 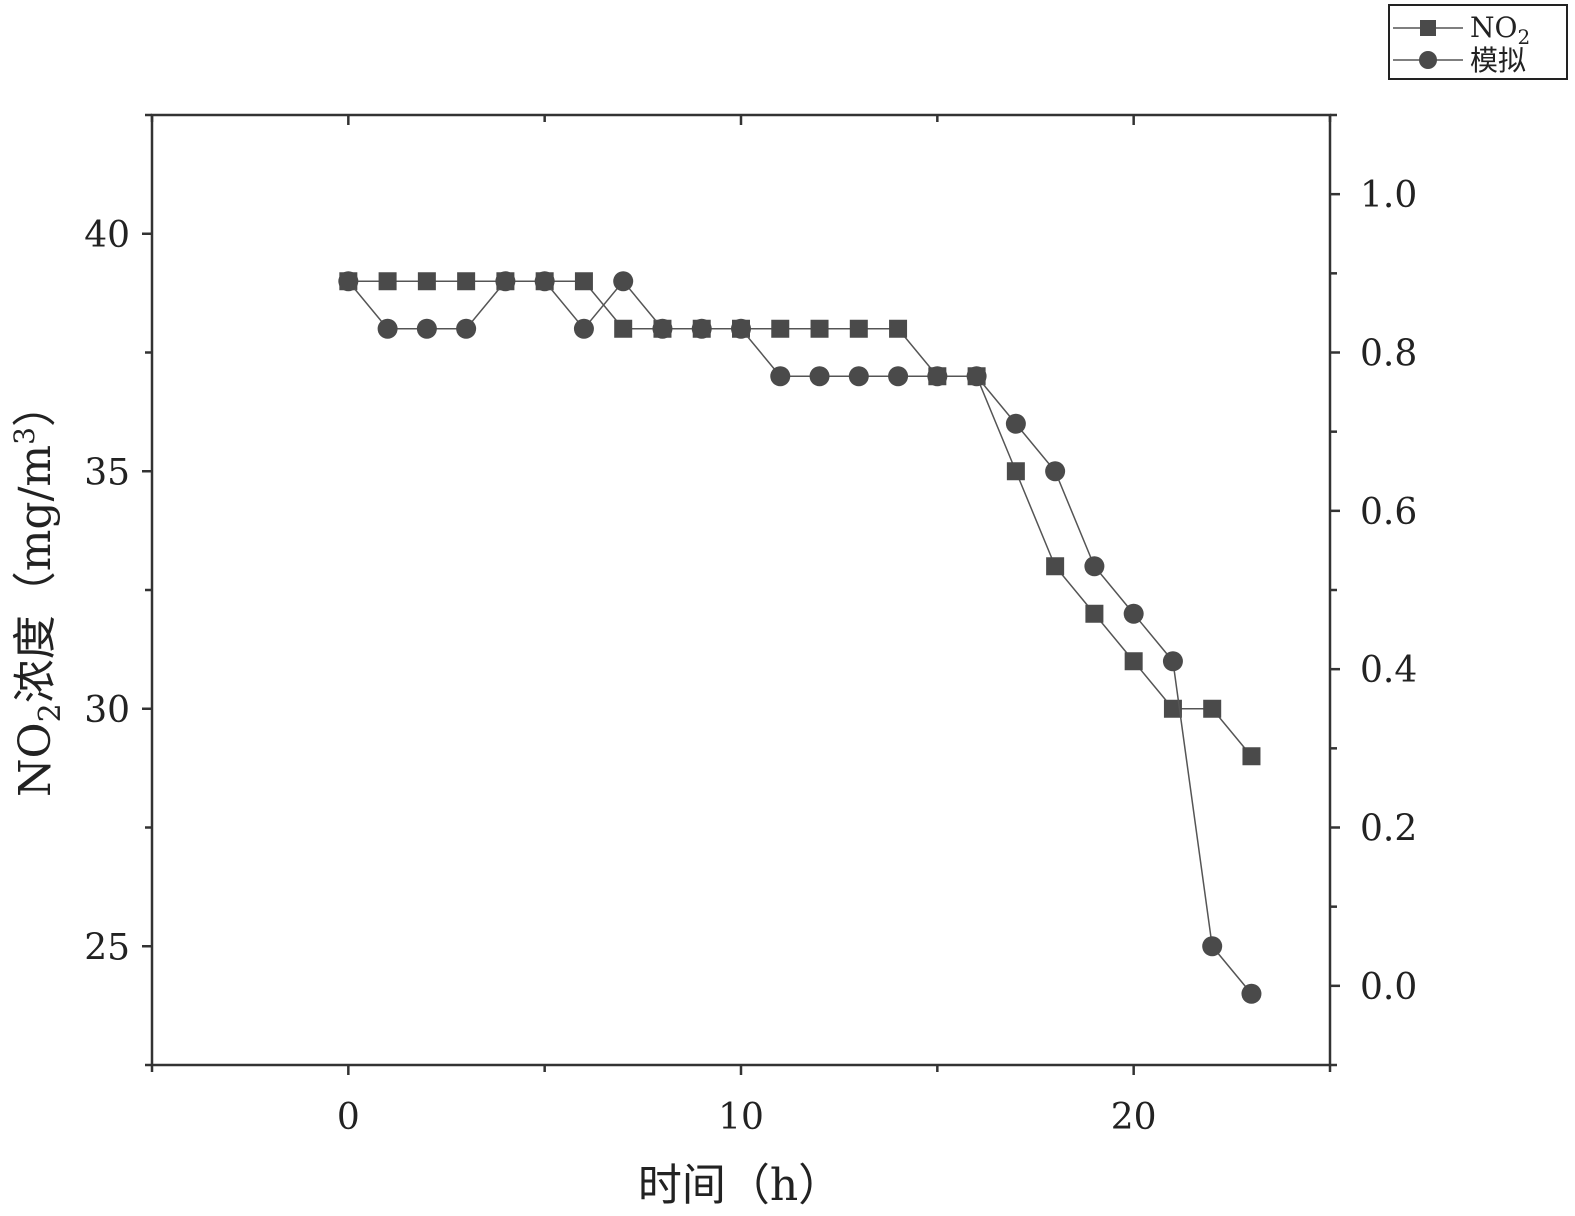 I want to click on legend-marker-circle, so click(x=1428, y=60).